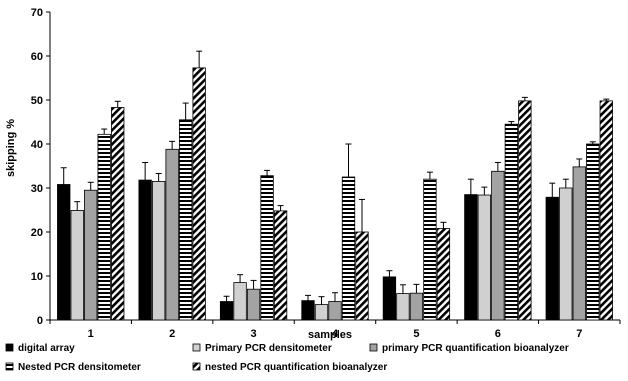 This screenshot has width=628, height=381. I want to click on x-tick-label: 5, so click(416, 334).